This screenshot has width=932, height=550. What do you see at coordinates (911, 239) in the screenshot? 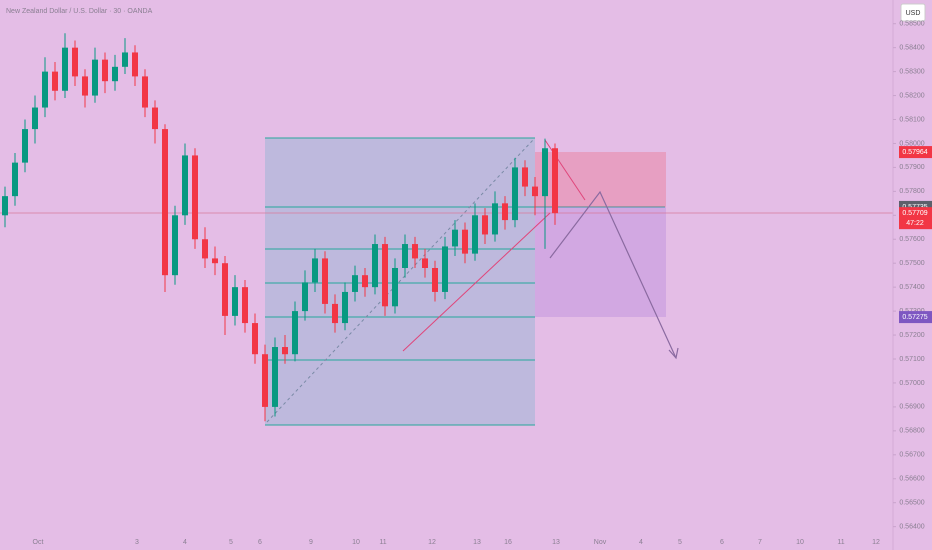
I see `y-tick-label: 0.57600` at bounding box center [911, 239].